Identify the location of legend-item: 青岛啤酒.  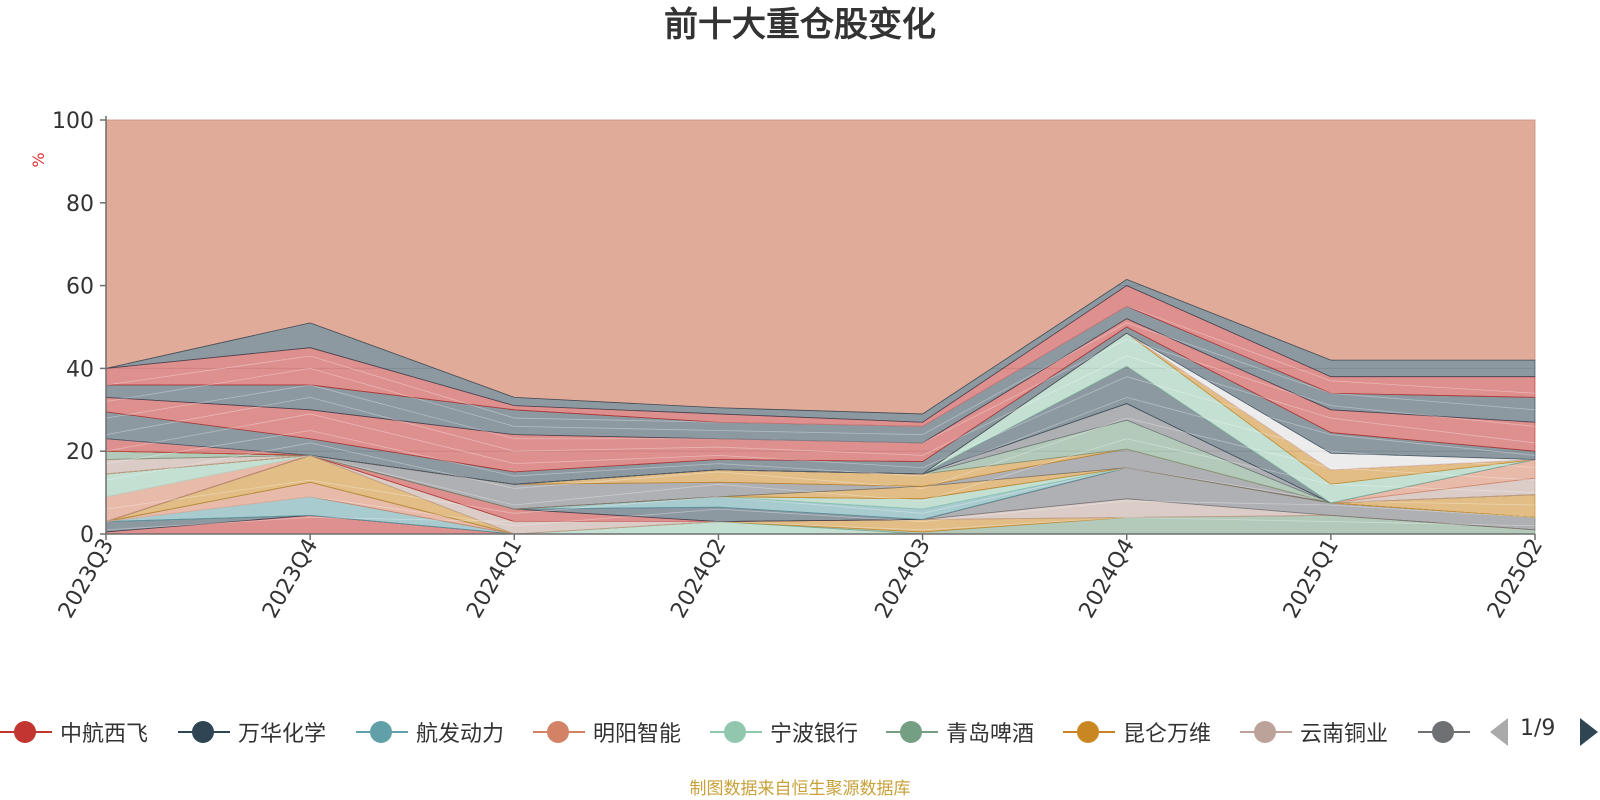
(960, 732).